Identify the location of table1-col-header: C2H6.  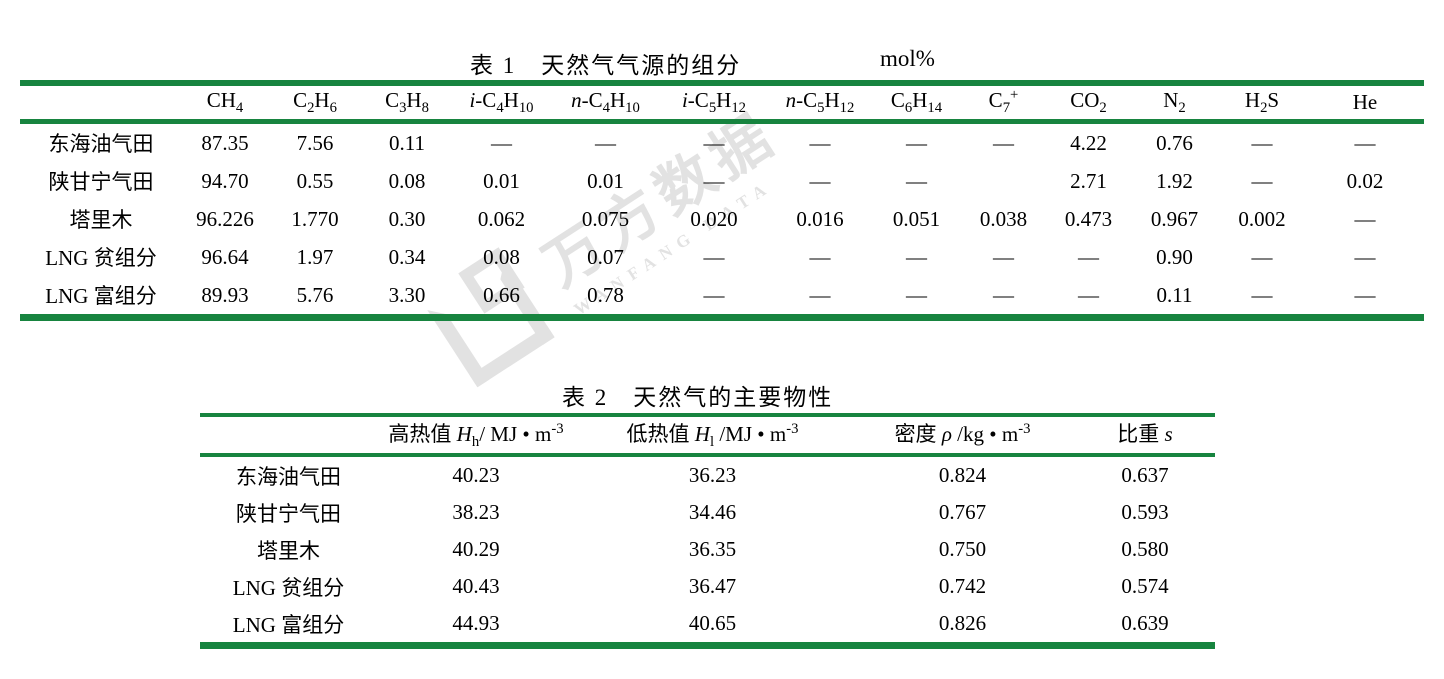
(315, 102).